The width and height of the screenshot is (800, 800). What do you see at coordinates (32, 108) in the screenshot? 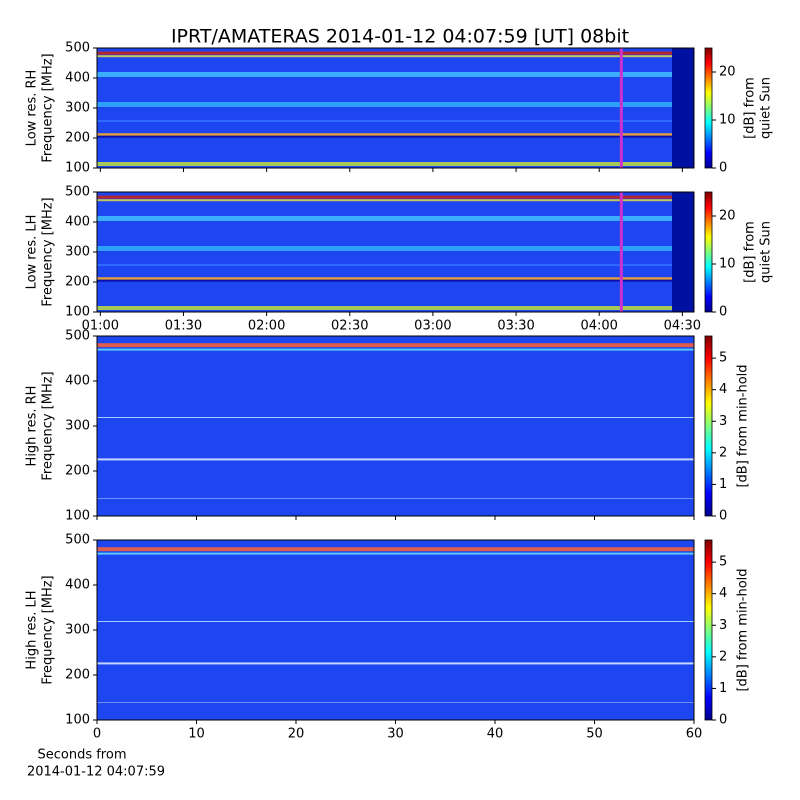
I see `y-label: Low res. RH` at bounding box center [32, 108].